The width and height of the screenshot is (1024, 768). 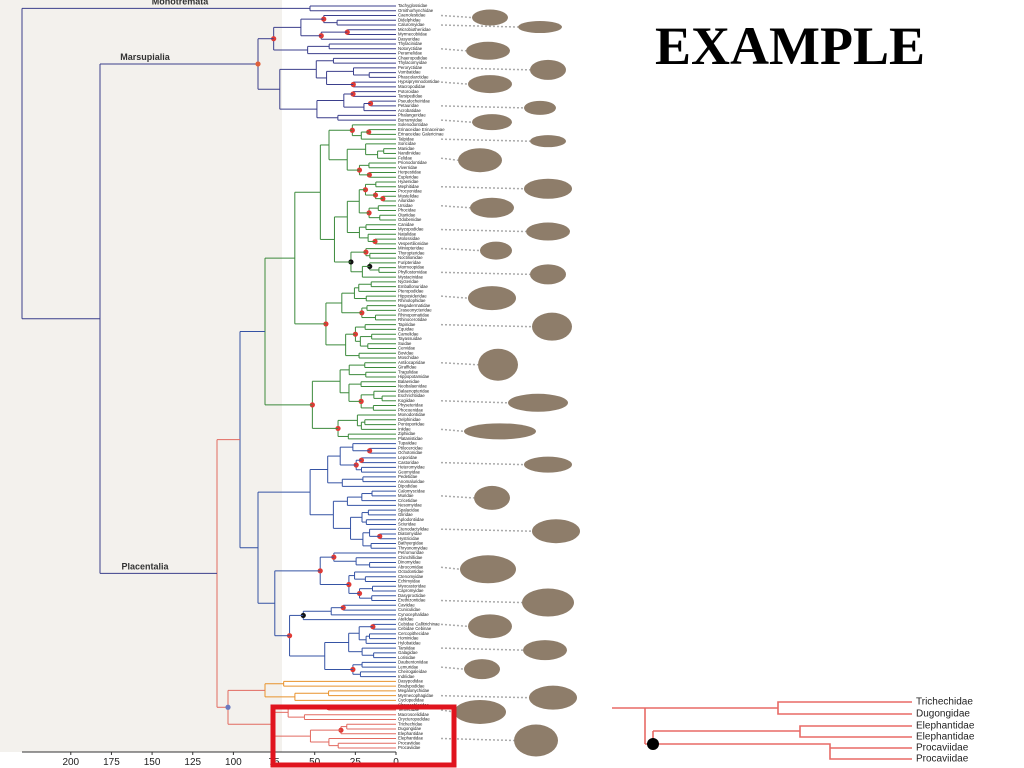 What do you see at coordinates (413, 319) in the screenshot?
I see `tip-label: Rhinocerotidae` at bounding box center [413, 319].